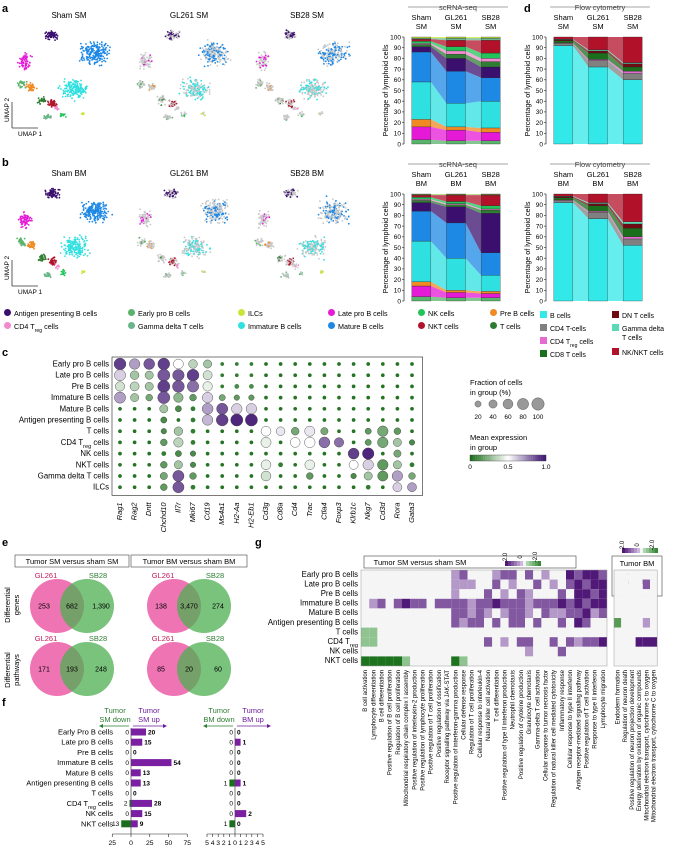  What do you see at coordinates (540, 102) in the screenshot?
I see `y-tick-label: 40` at bounding box center [540, 102].